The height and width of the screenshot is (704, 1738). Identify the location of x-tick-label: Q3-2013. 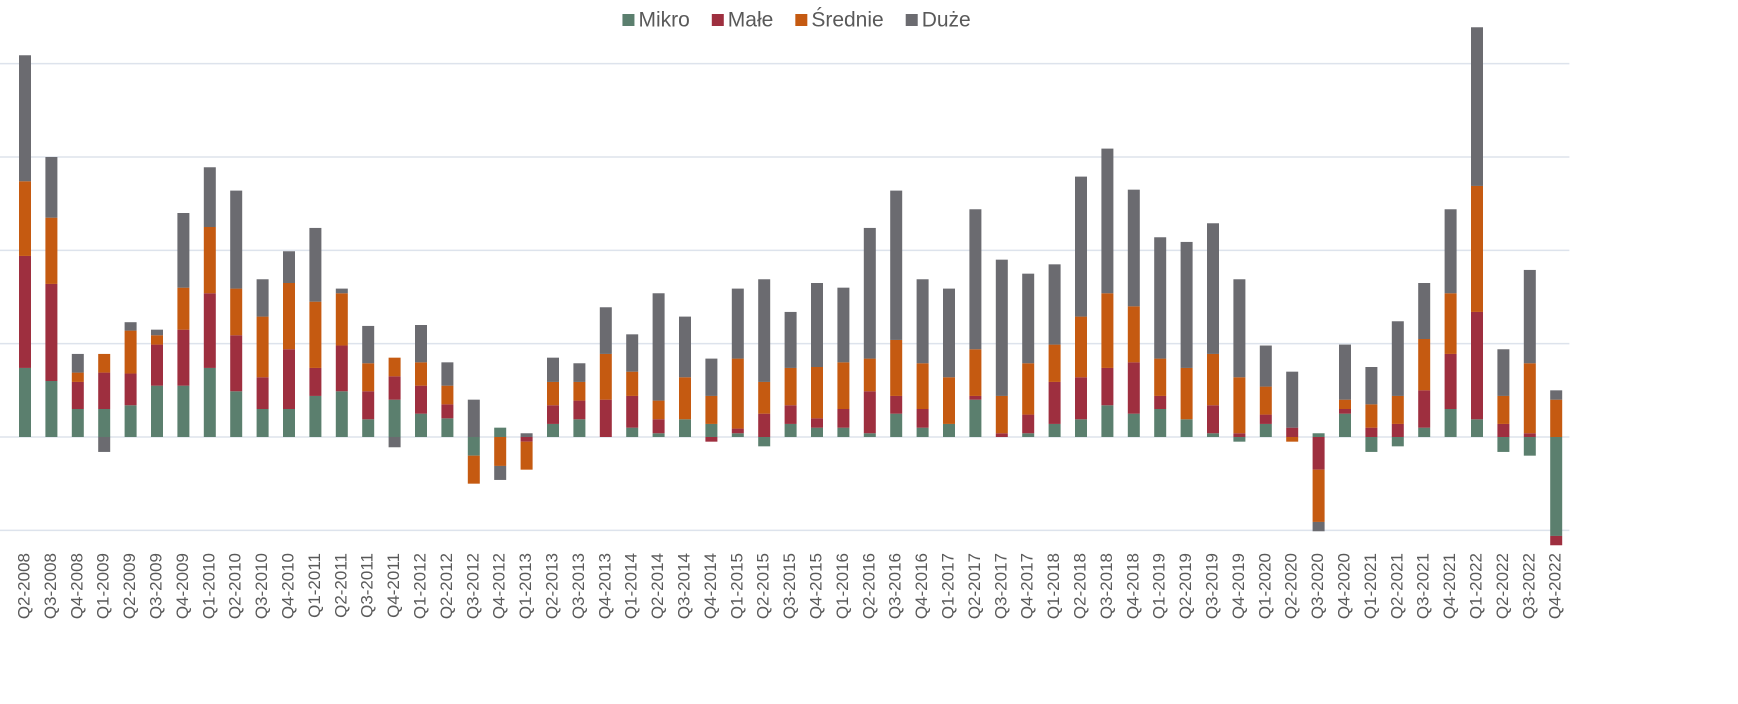
(578, 586).